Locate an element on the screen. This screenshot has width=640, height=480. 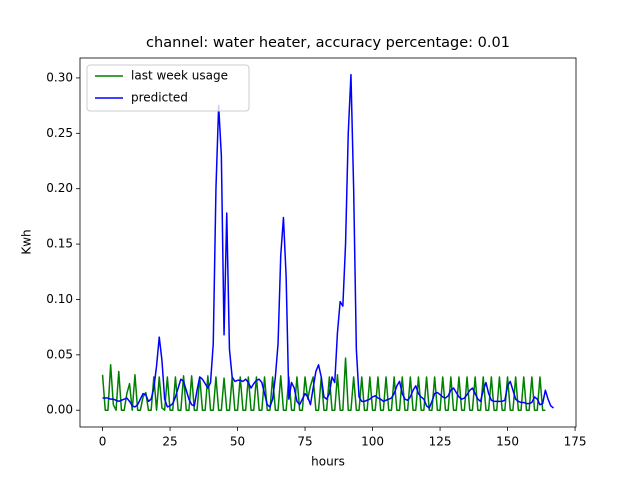
x-tick-label: 75 is located at coordinates (304, 442).